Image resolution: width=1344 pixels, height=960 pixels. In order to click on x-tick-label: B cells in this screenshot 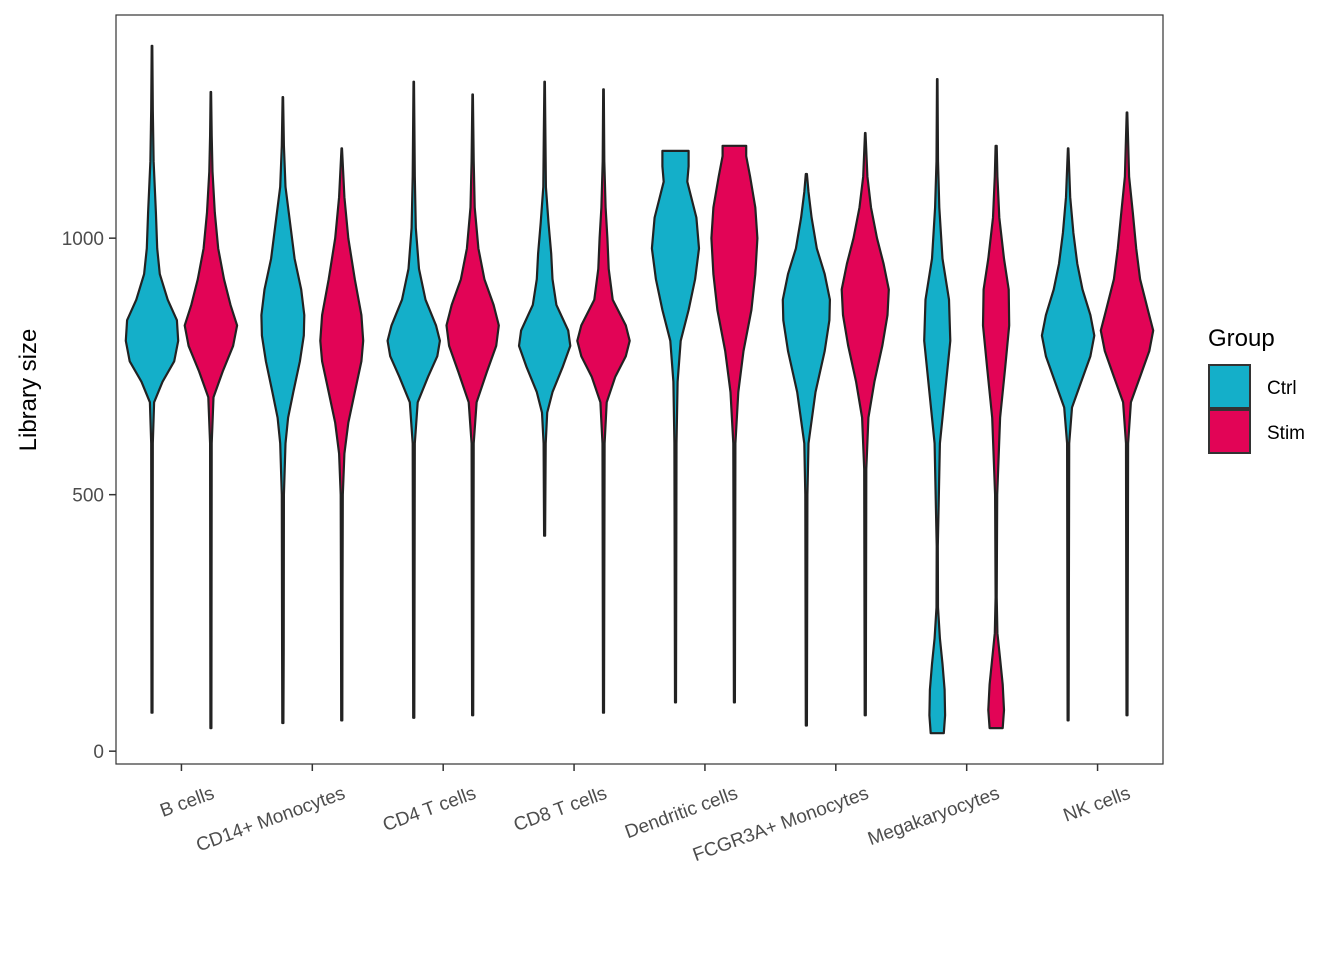, I will do `click(187, 802)`.